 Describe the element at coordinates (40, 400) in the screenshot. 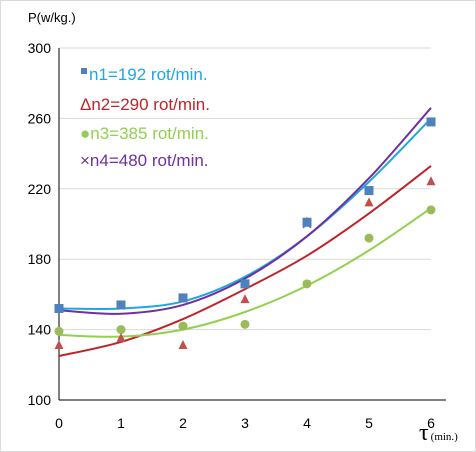

I see `y-tick-label: 100` at that location.